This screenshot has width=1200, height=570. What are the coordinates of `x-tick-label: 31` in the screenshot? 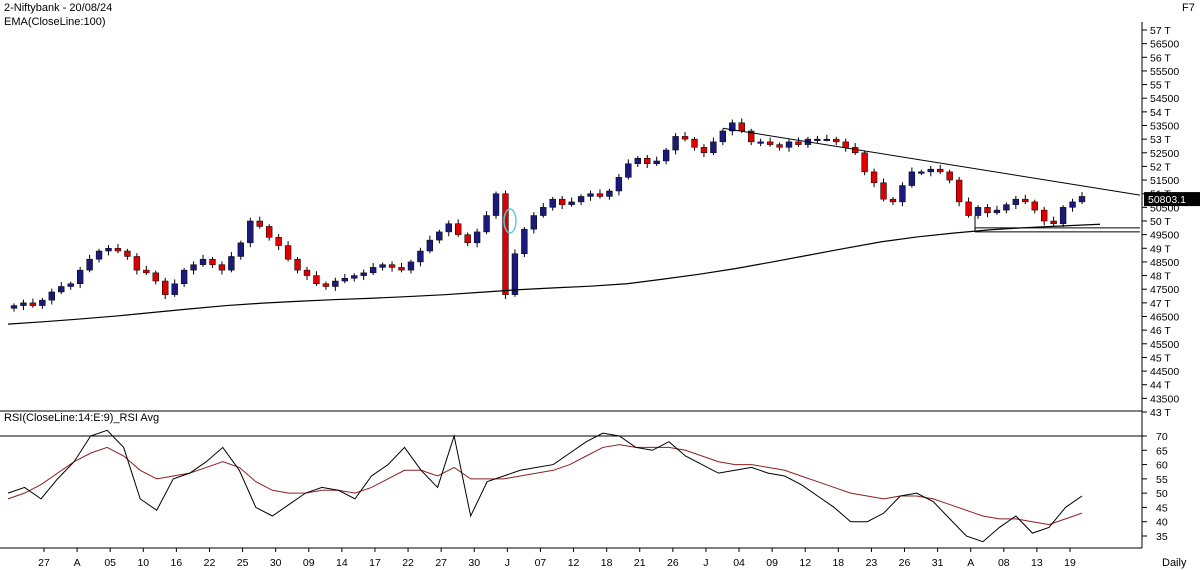 It's located at (938, 563).